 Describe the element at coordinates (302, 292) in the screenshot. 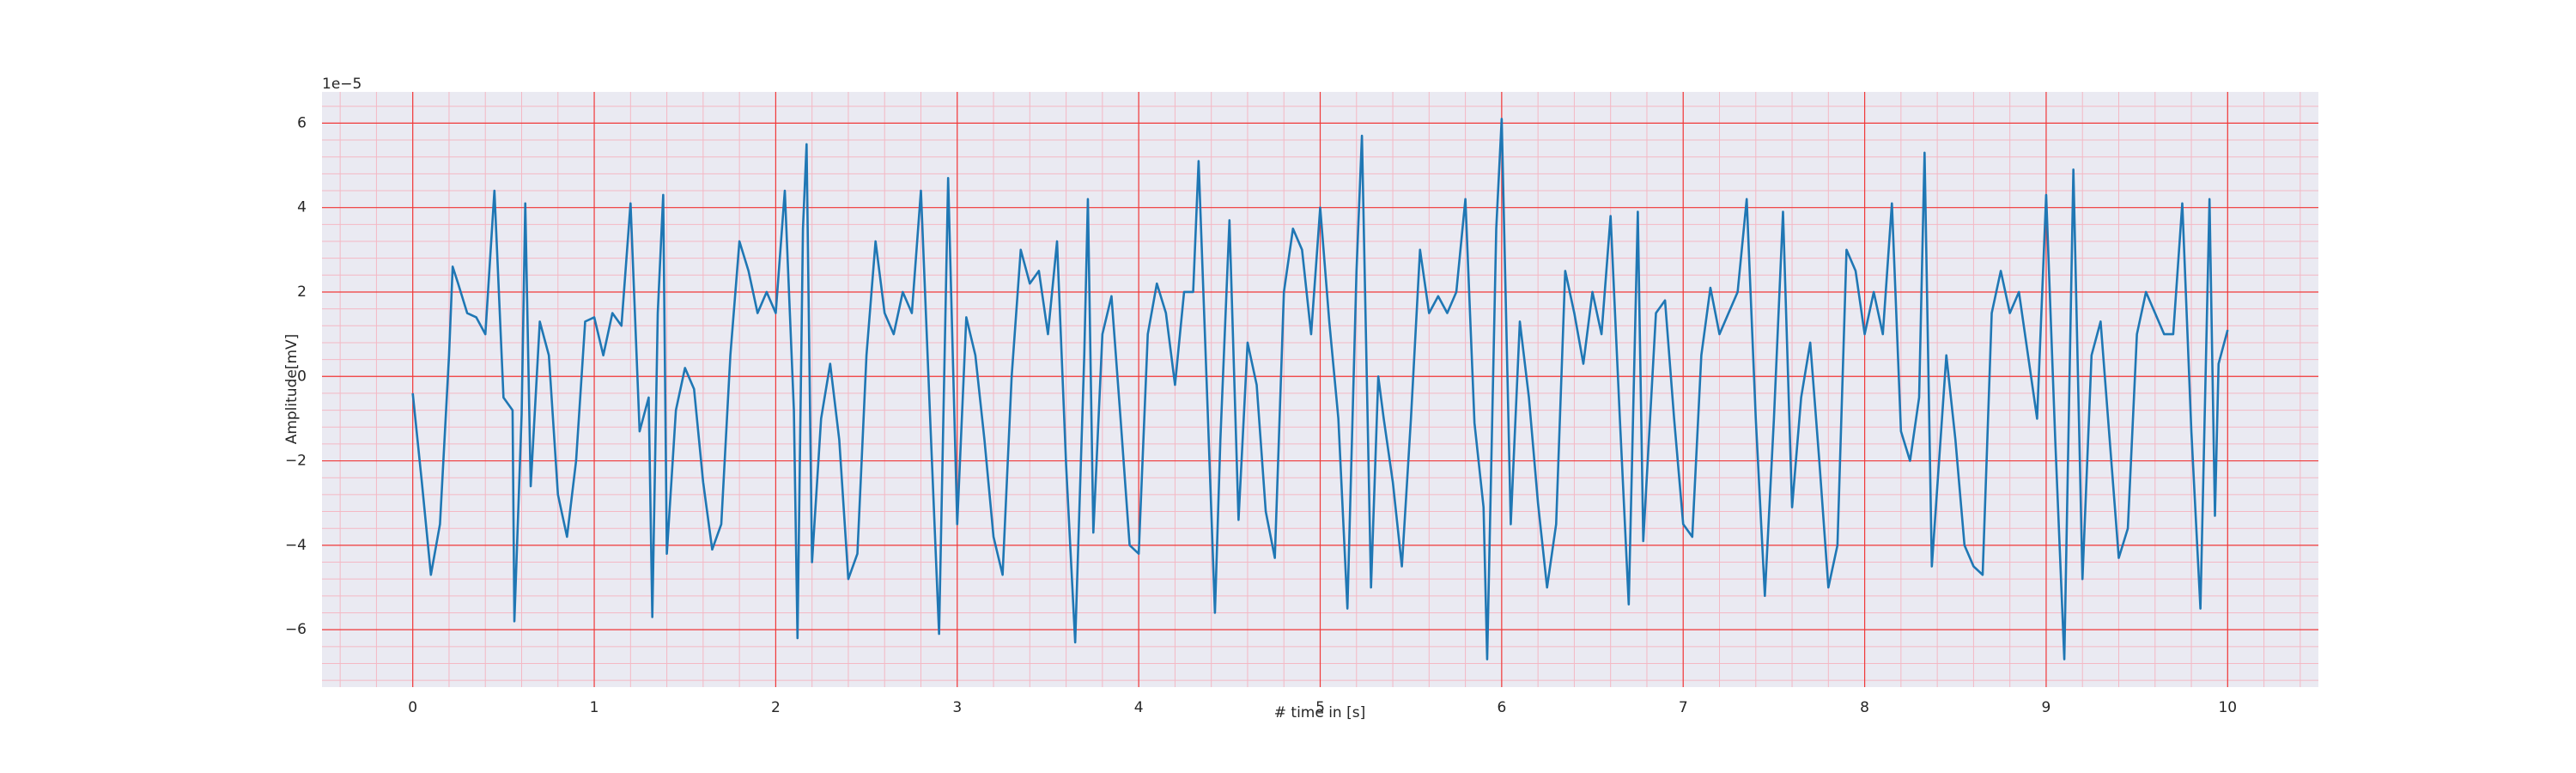

I see `y-tick-label: 2` at that location.